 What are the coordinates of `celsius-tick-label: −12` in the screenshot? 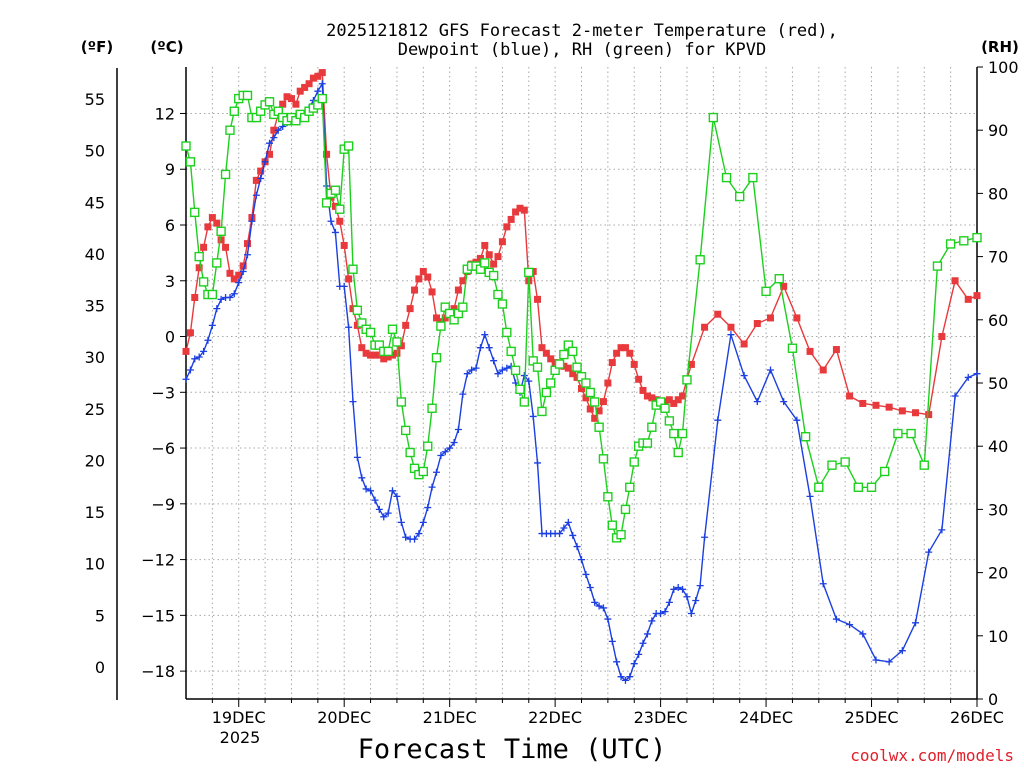 It's located at (158, 560).